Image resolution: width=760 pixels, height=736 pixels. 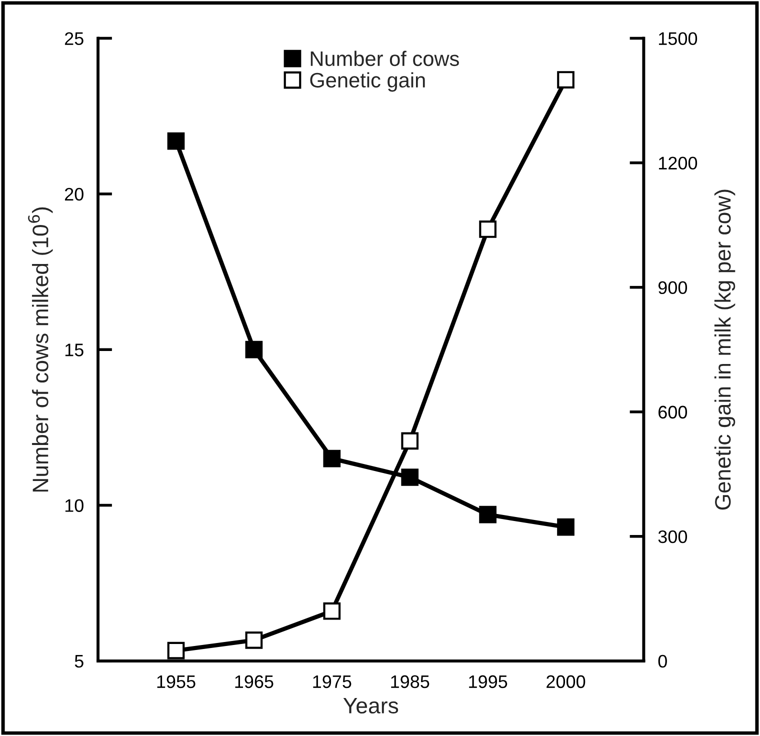 What do you see at coordinates (254, 681) in the screenshot?
I see `x-tick-label: 1965` at bounding box center [254, 681].